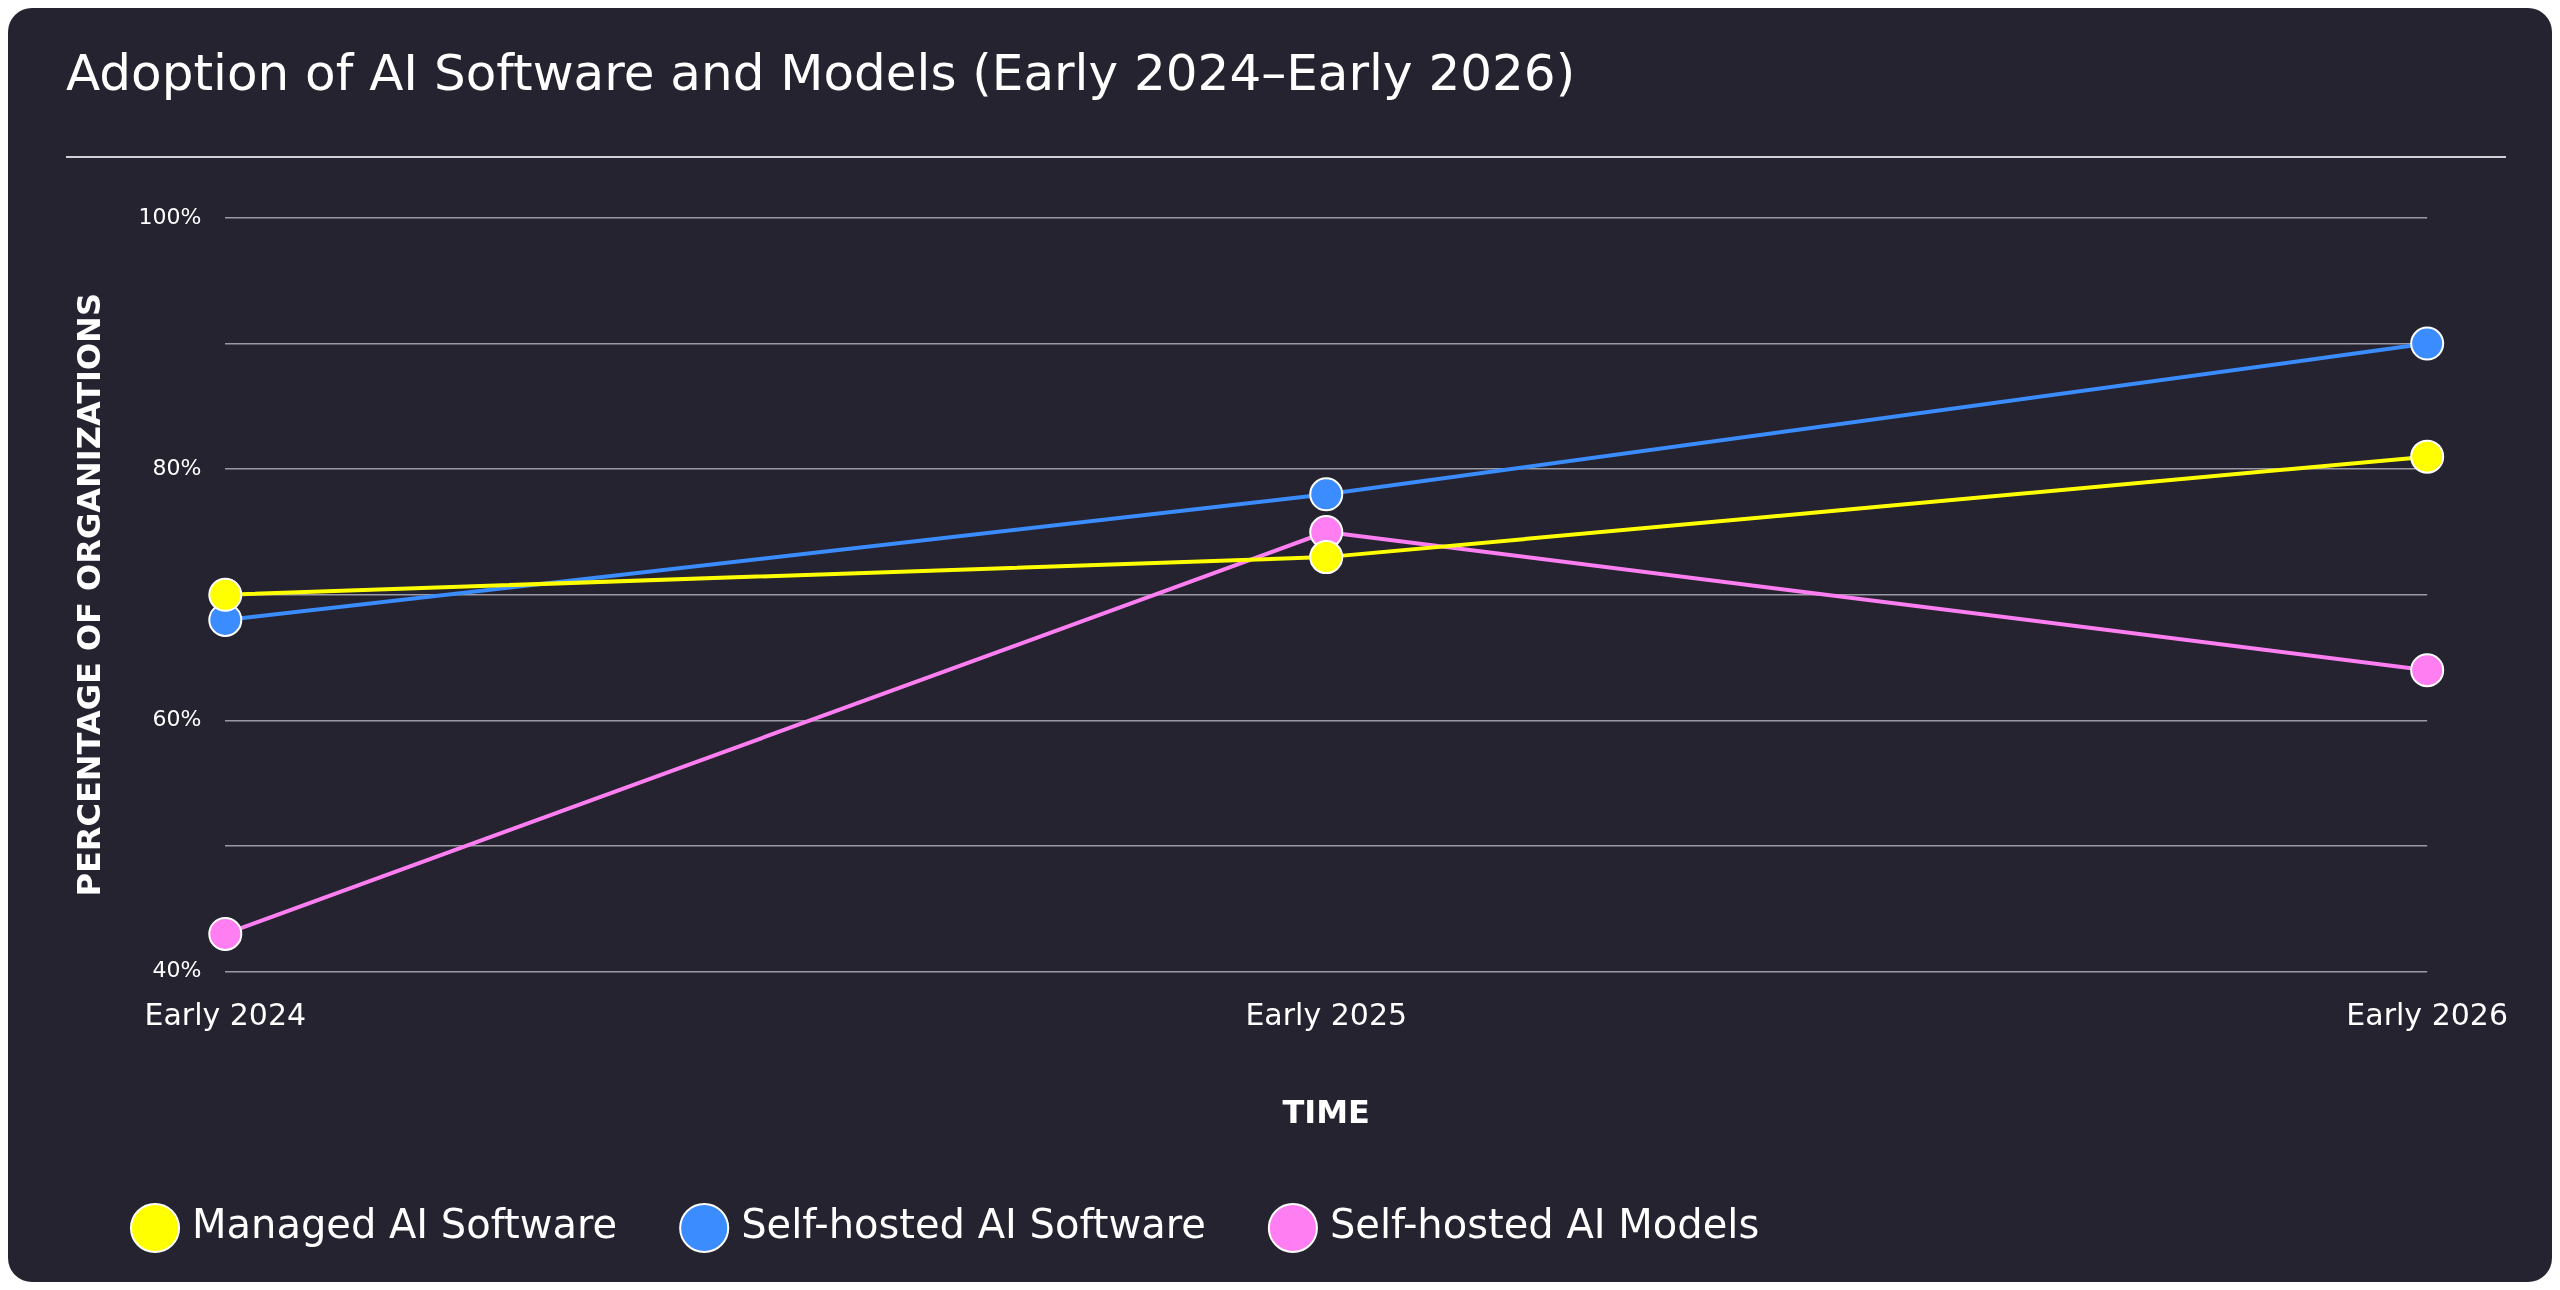 The height and width of the screenshot is (1290, 2560). I want to click on legend-label: Self-hosted AI Models, so click(1544, 1224).